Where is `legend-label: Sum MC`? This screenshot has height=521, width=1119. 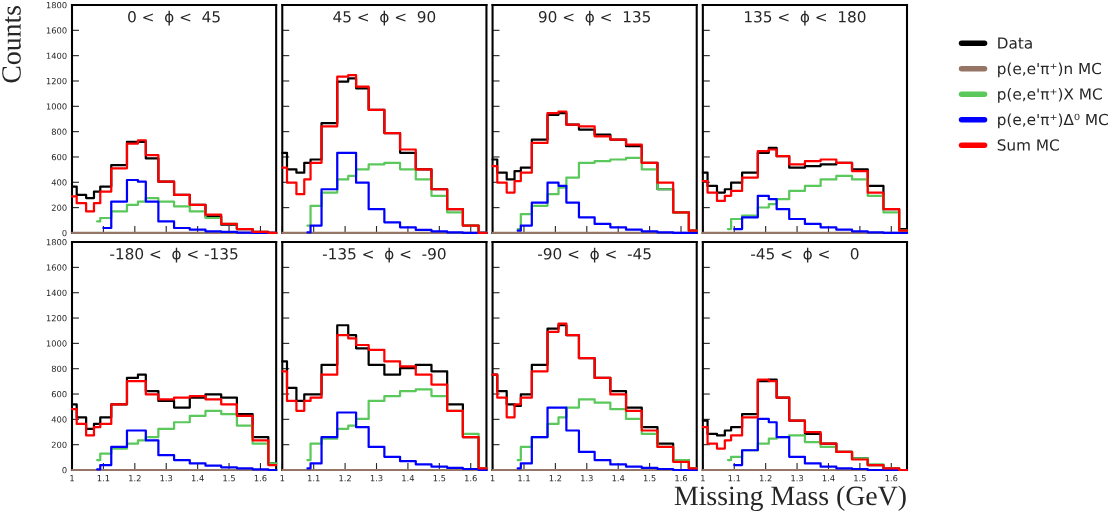 legend-label: Sum MC is located at coordinates (1028, 145).